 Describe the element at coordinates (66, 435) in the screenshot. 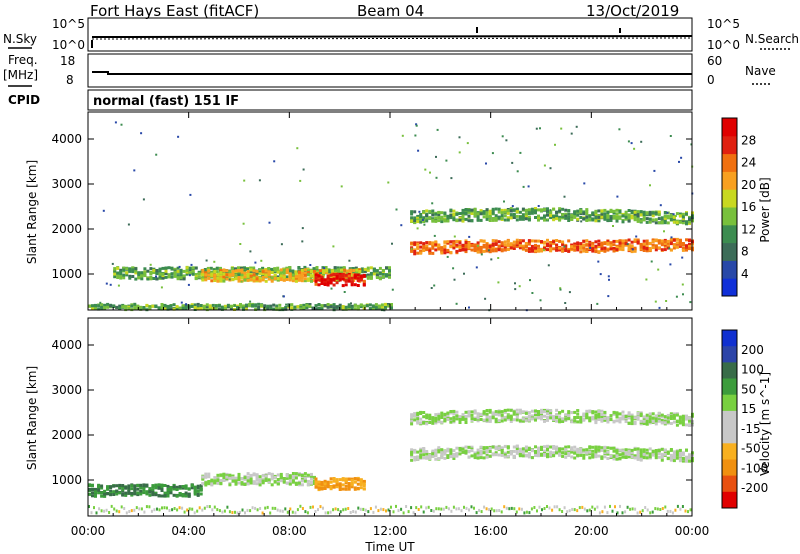

I see `y-tick-label: 2000` at that location.